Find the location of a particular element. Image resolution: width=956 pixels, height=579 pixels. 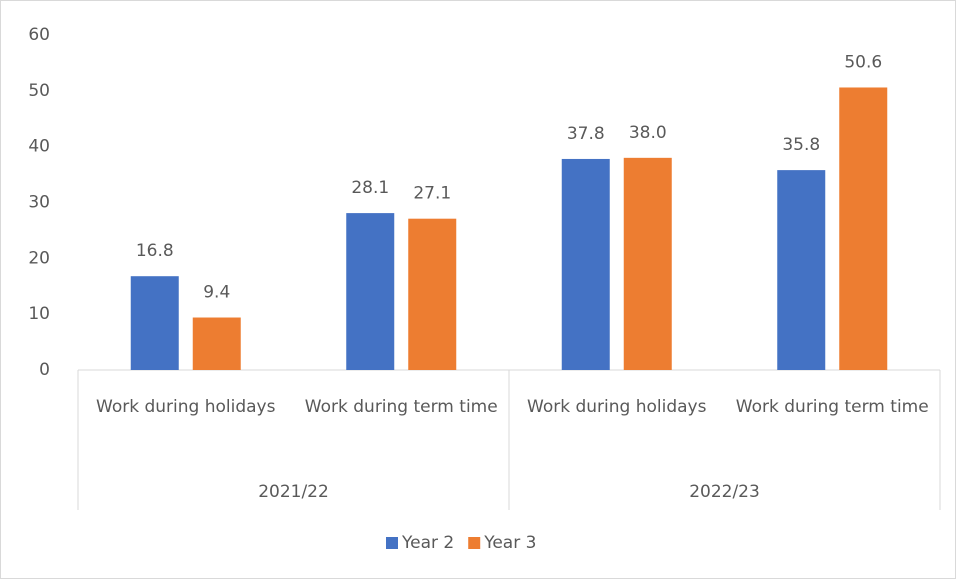

data-label: 28.1 is located at coordinates (370, 188).